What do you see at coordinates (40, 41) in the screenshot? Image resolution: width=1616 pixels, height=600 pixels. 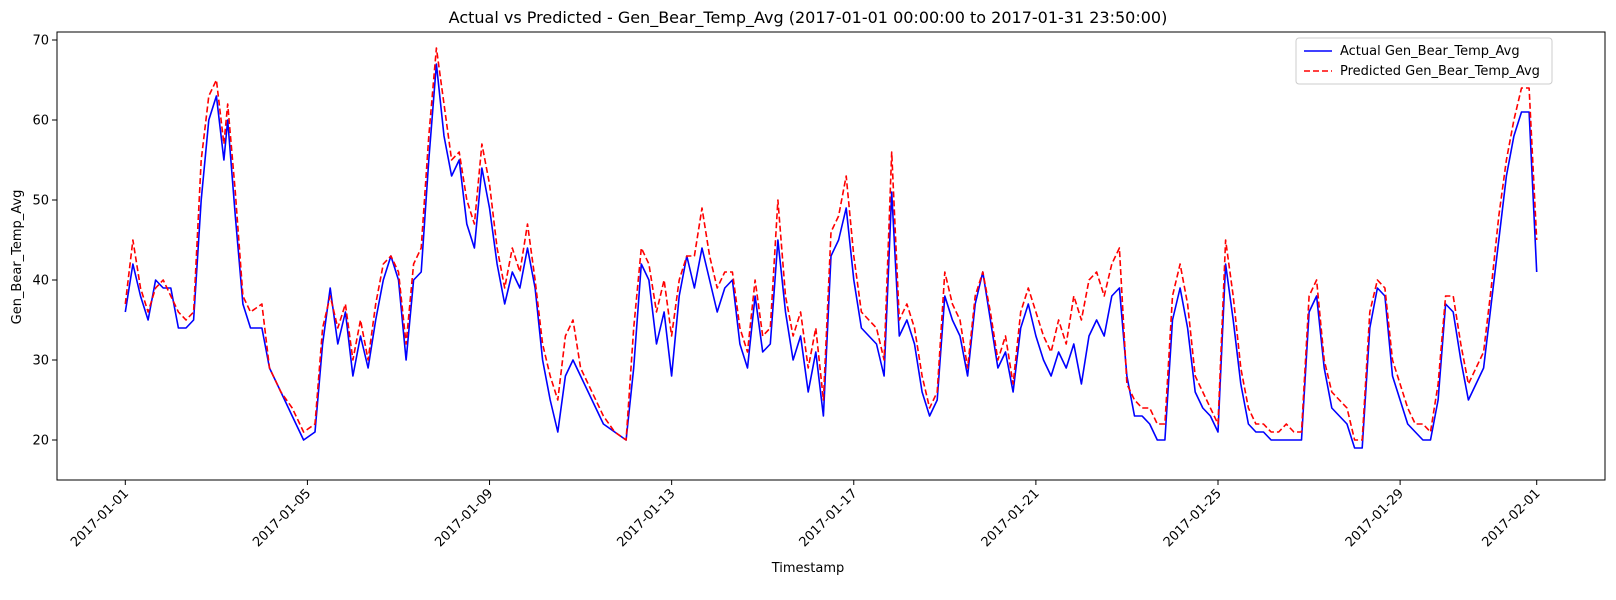 I see `y-tick-label: 70` at bounding box center [40, 41].